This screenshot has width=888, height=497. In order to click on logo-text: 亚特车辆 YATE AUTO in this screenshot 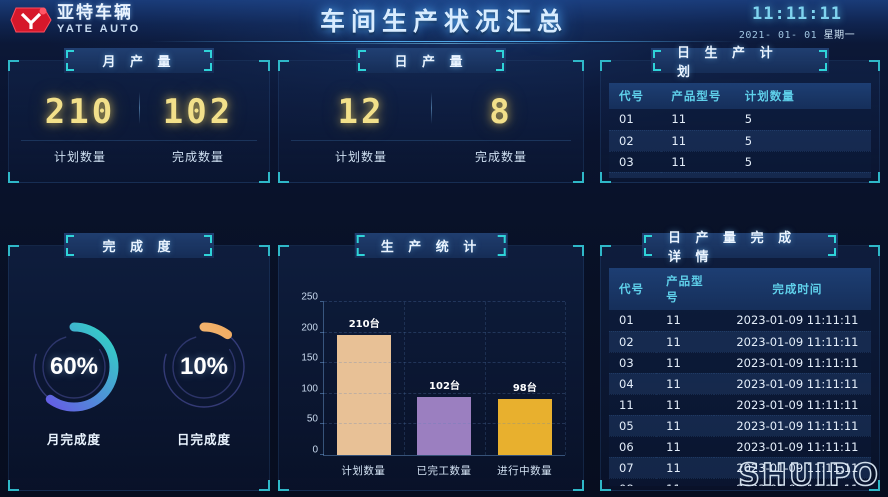, I will do `click(99, 20)`.